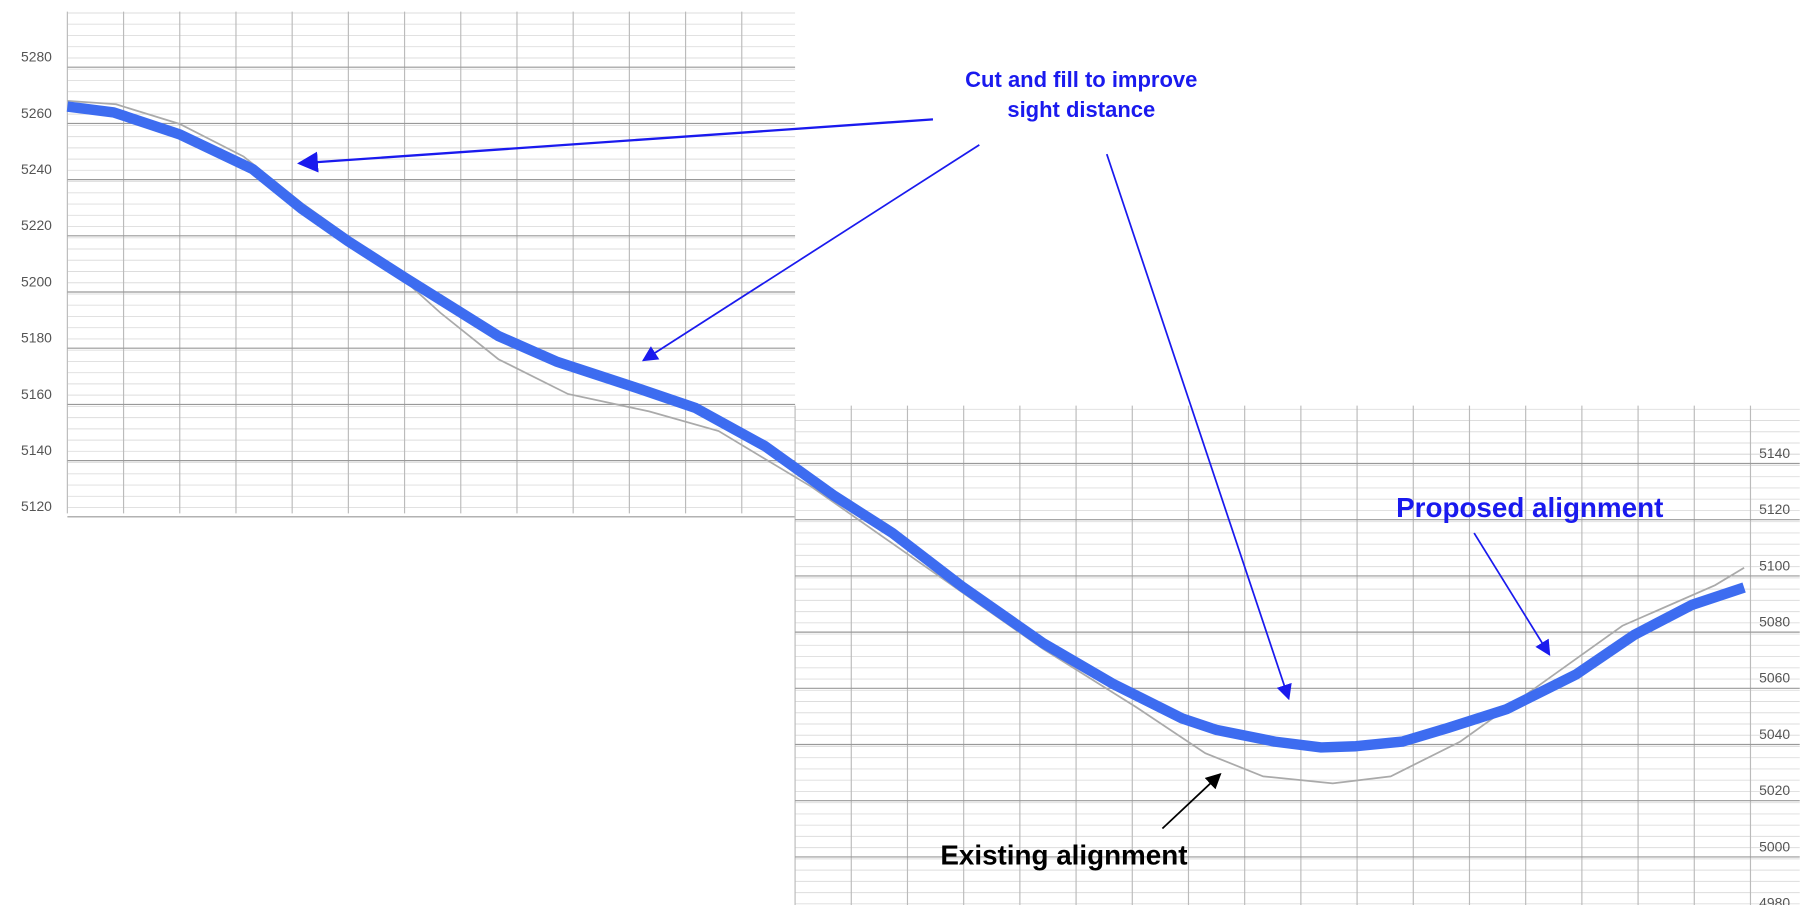 This screenshot has width=1808, height=905. I want to click on elevation-label: 5160, so click(36, 394).